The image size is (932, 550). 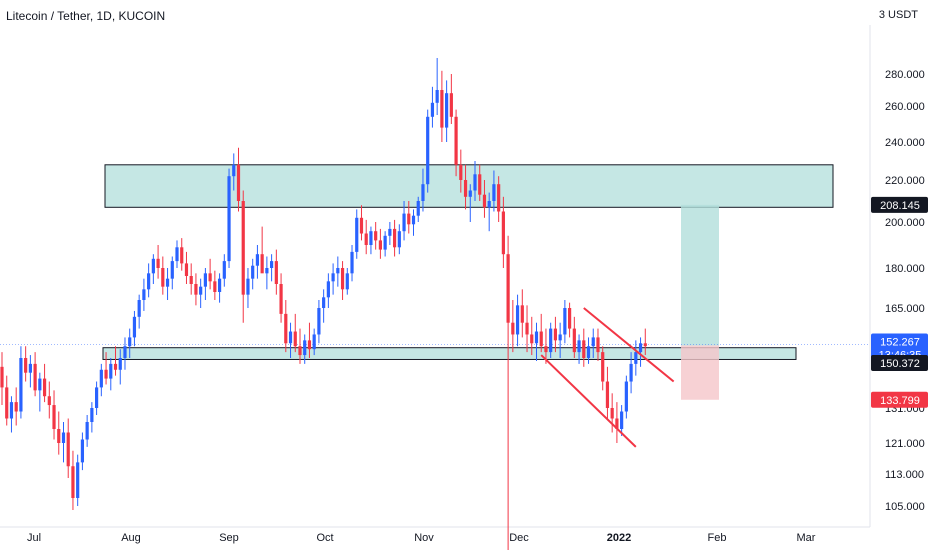 I want to click on x-tick-label: Sep, so click(x=229, y=538).